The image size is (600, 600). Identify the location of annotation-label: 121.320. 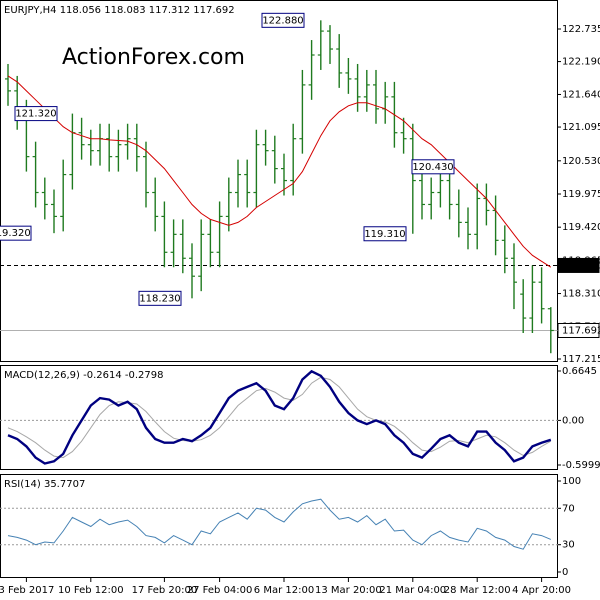
(35, 114).